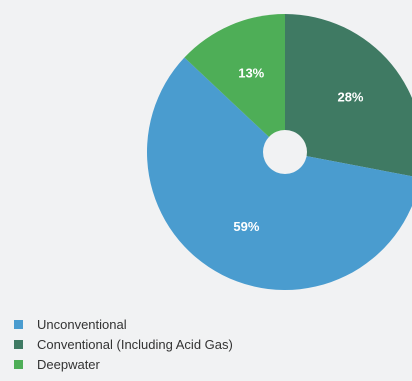 This screenshot has height=381, width=412. Describe the element at coordinates (135, 344) in the screenshot. I see `legend-label-conventional: Conventional (Including Acid Gas)` at that location.